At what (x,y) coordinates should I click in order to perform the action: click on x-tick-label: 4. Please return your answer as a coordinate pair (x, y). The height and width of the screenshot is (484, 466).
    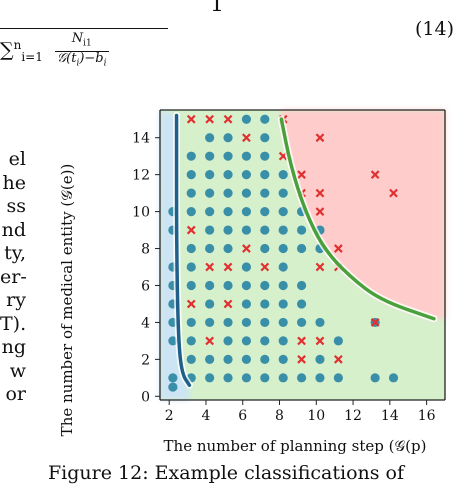
    Looking at the image, I should click on (206, 416).